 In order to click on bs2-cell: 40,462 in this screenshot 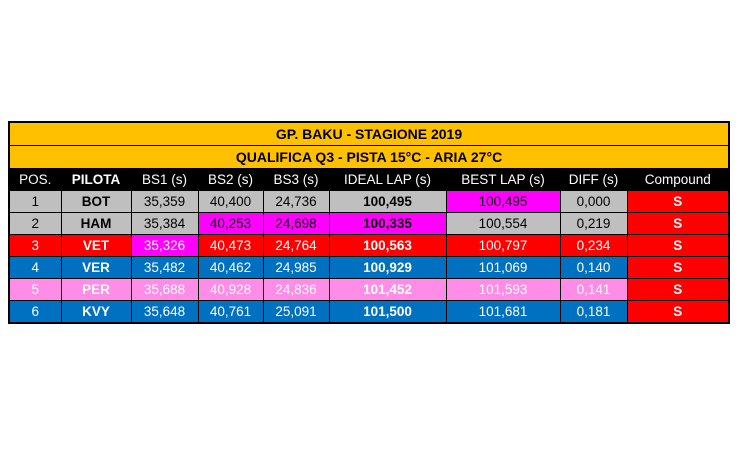, I will do `click(230, 267)`.